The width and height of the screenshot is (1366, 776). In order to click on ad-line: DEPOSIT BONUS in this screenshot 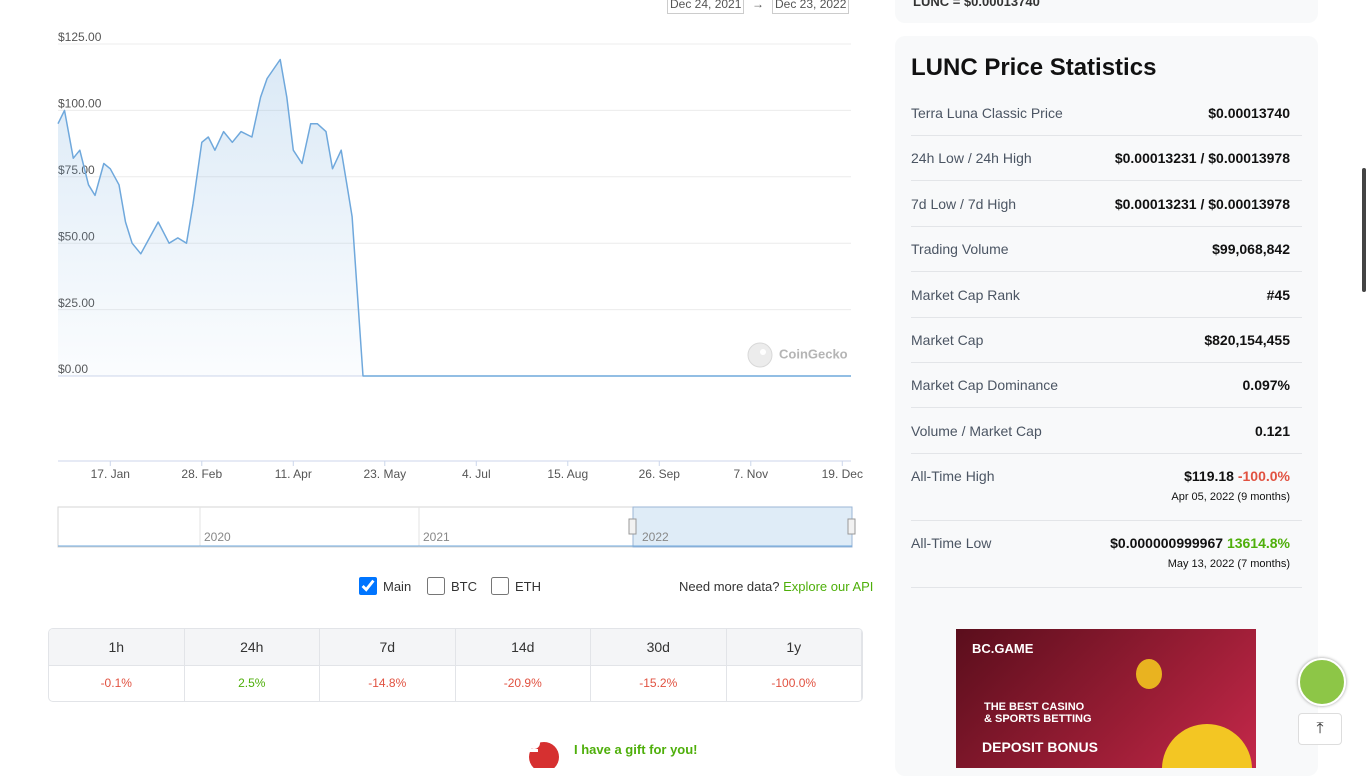, I will do `click(1040, 747)`.